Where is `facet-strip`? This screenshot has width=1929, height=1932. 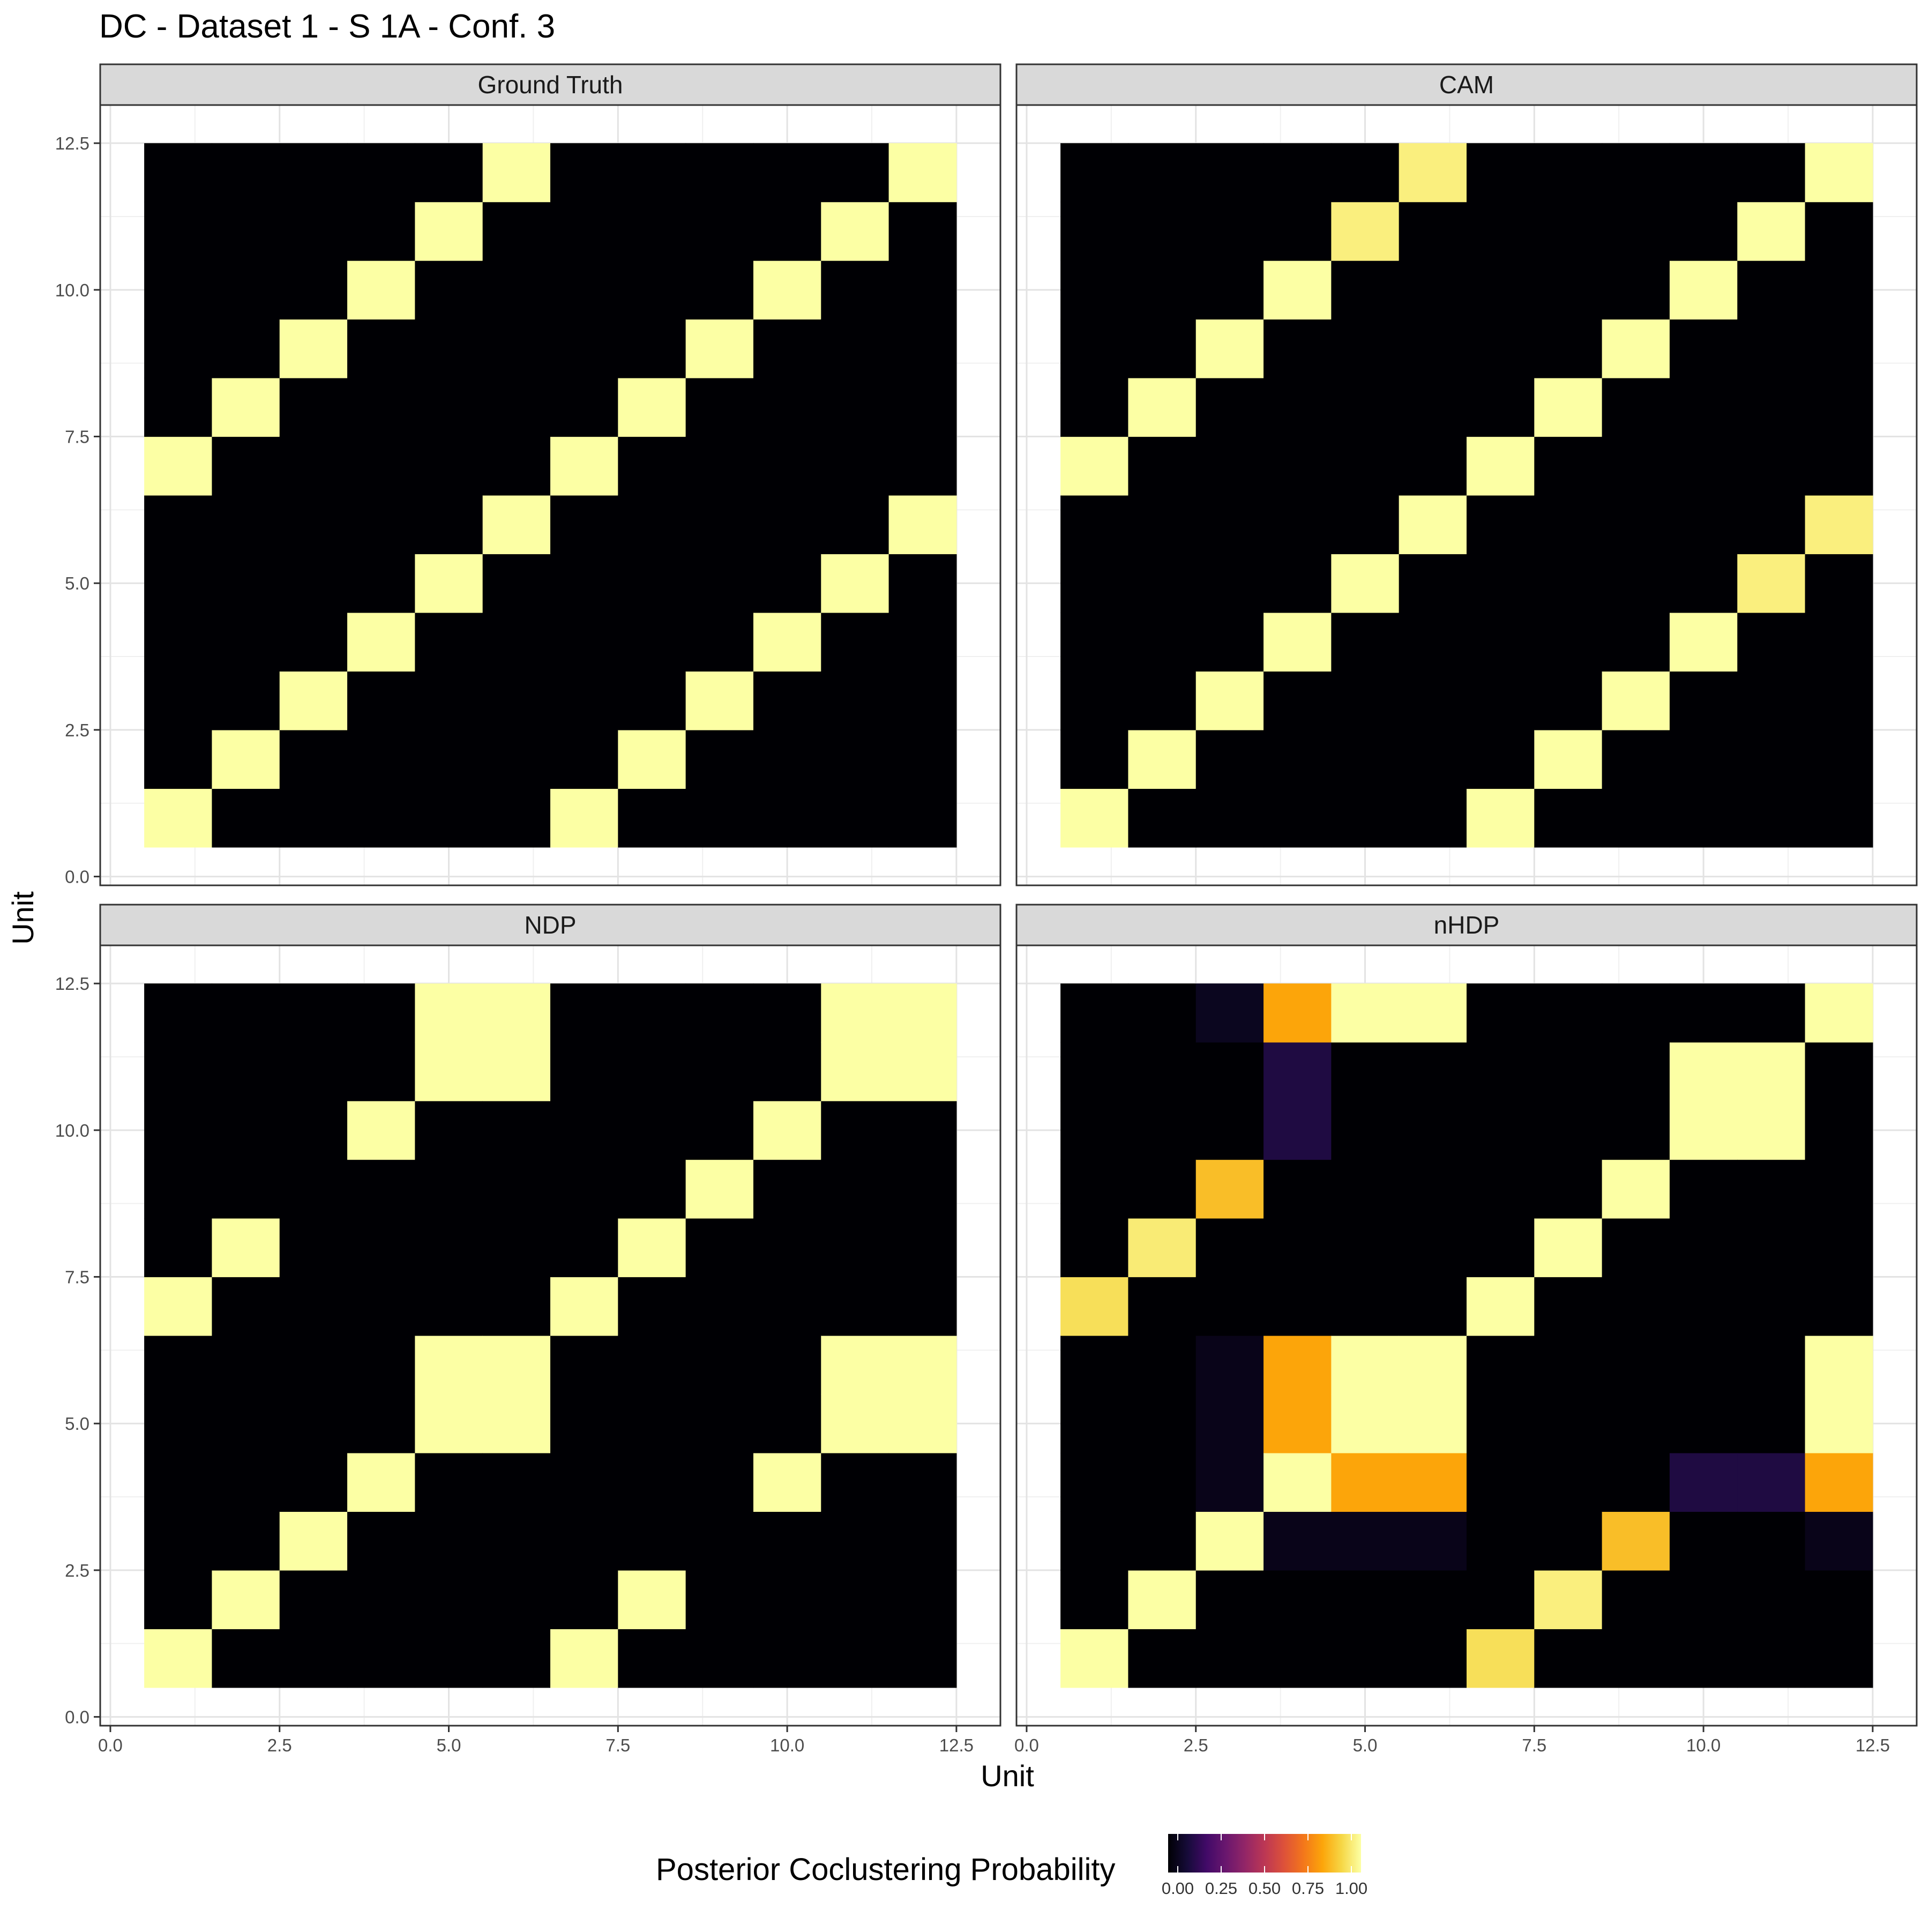
facet-strip is located at coordinates (550, 925).